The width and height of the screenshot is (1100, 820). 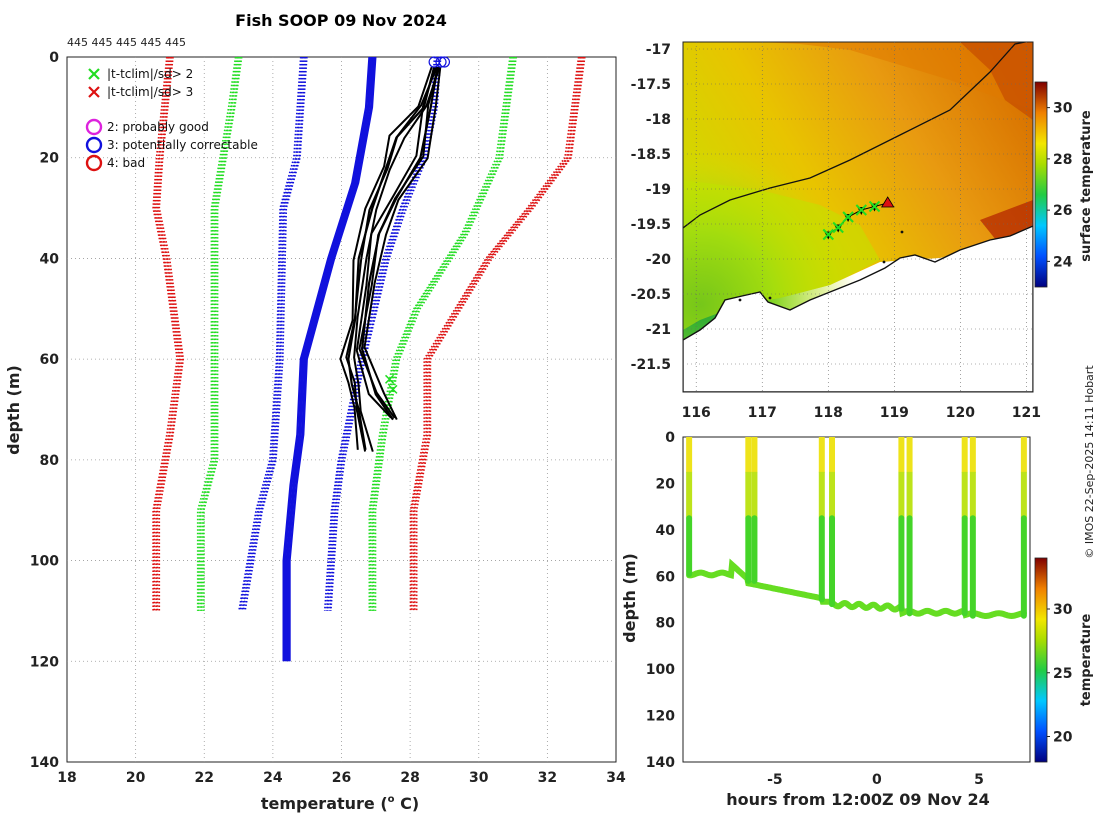 I want to click on profile-series-clim-3sd, so click(x=497, y=333).